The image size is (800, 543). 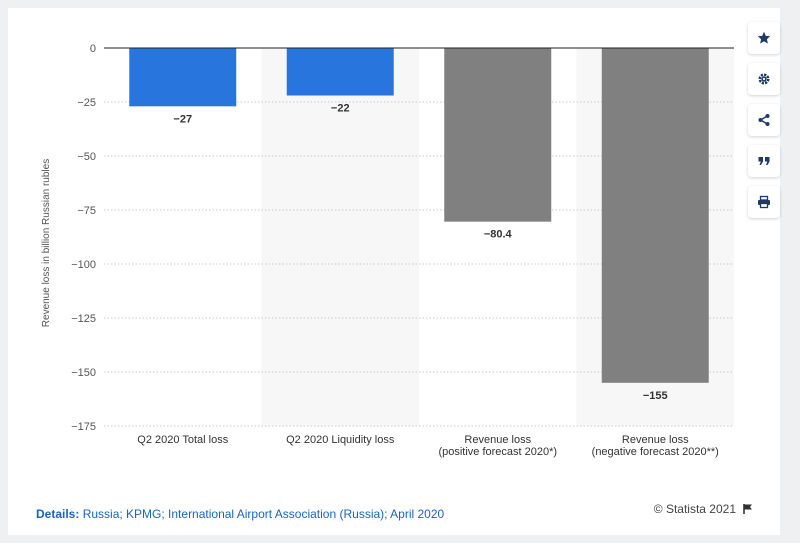 I want to click on share-icon, so click(x=764, y=120).